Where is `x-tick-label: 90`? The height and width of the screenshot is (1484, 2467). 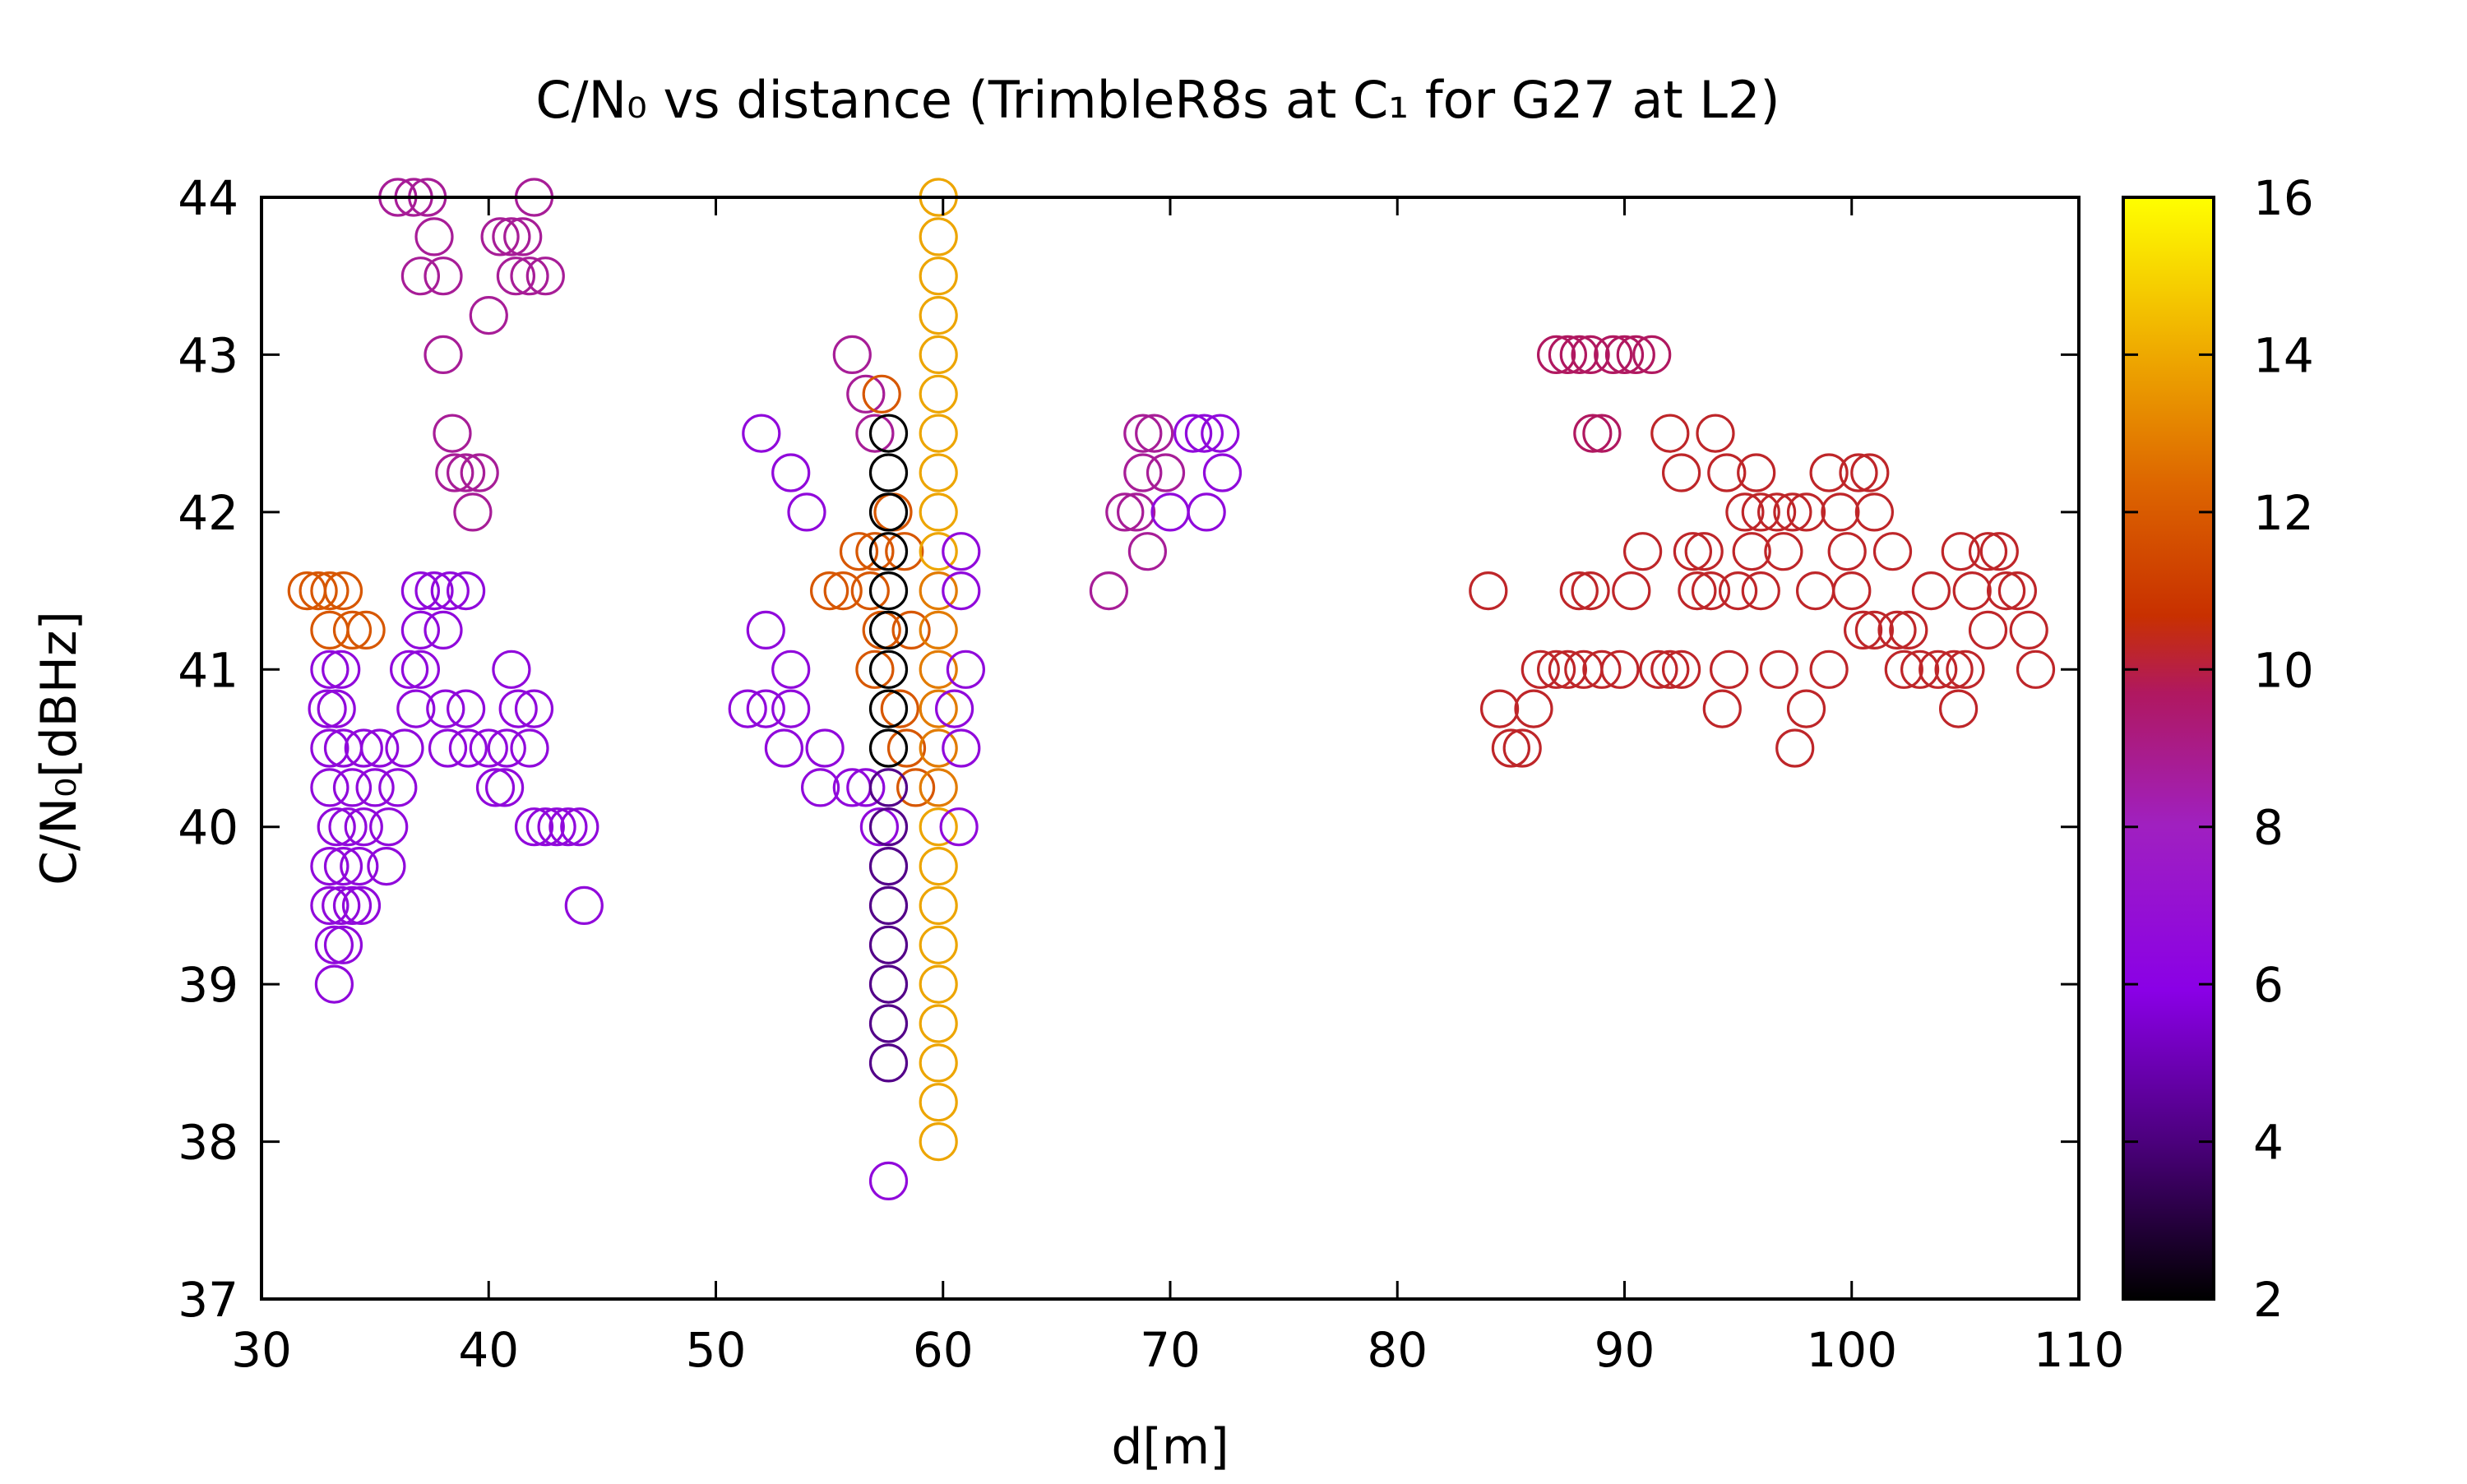 x-tick-label: 90 is located at coordinates (1625, 1350).